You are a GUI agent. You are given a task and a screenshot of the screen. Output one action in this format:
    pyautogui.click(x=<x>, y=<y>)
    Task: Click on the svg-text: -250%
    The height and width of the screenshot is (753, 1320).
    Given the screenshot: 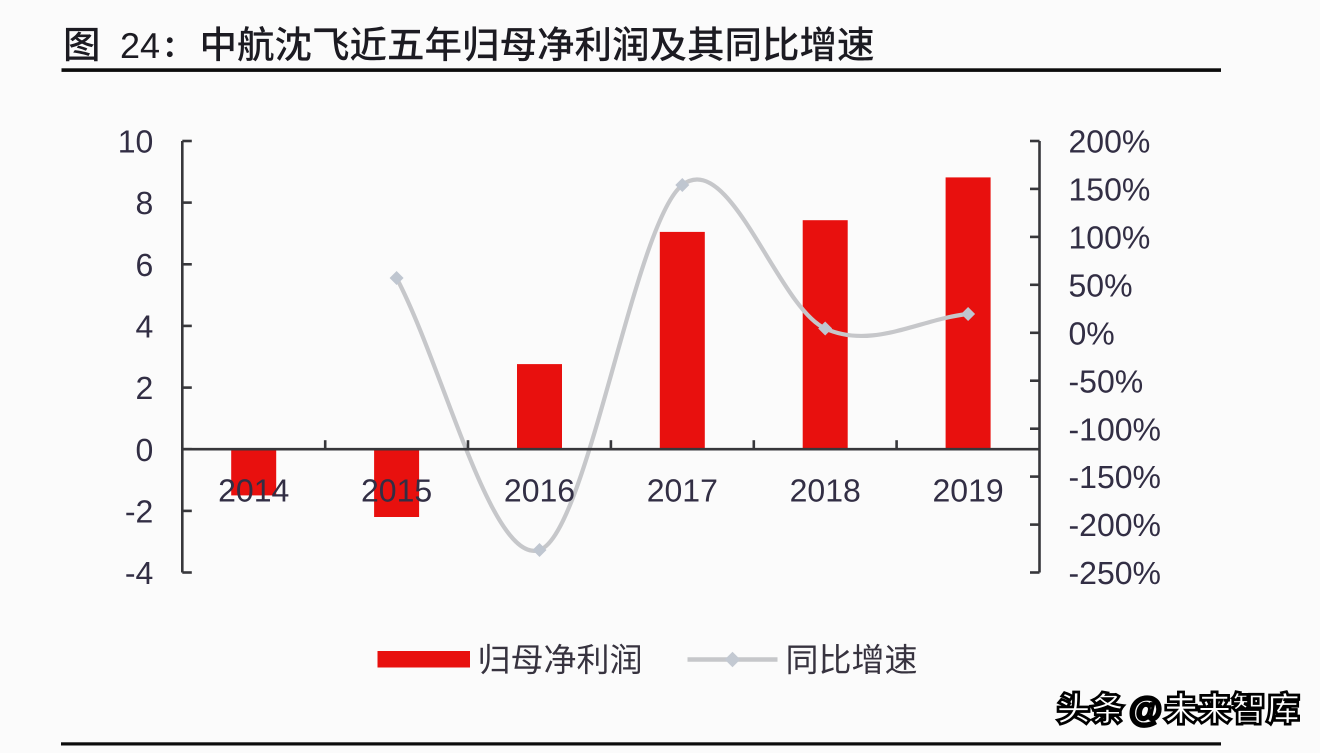 What is the action you would take?
    pyautogui.click(x=1115, y=573)
    